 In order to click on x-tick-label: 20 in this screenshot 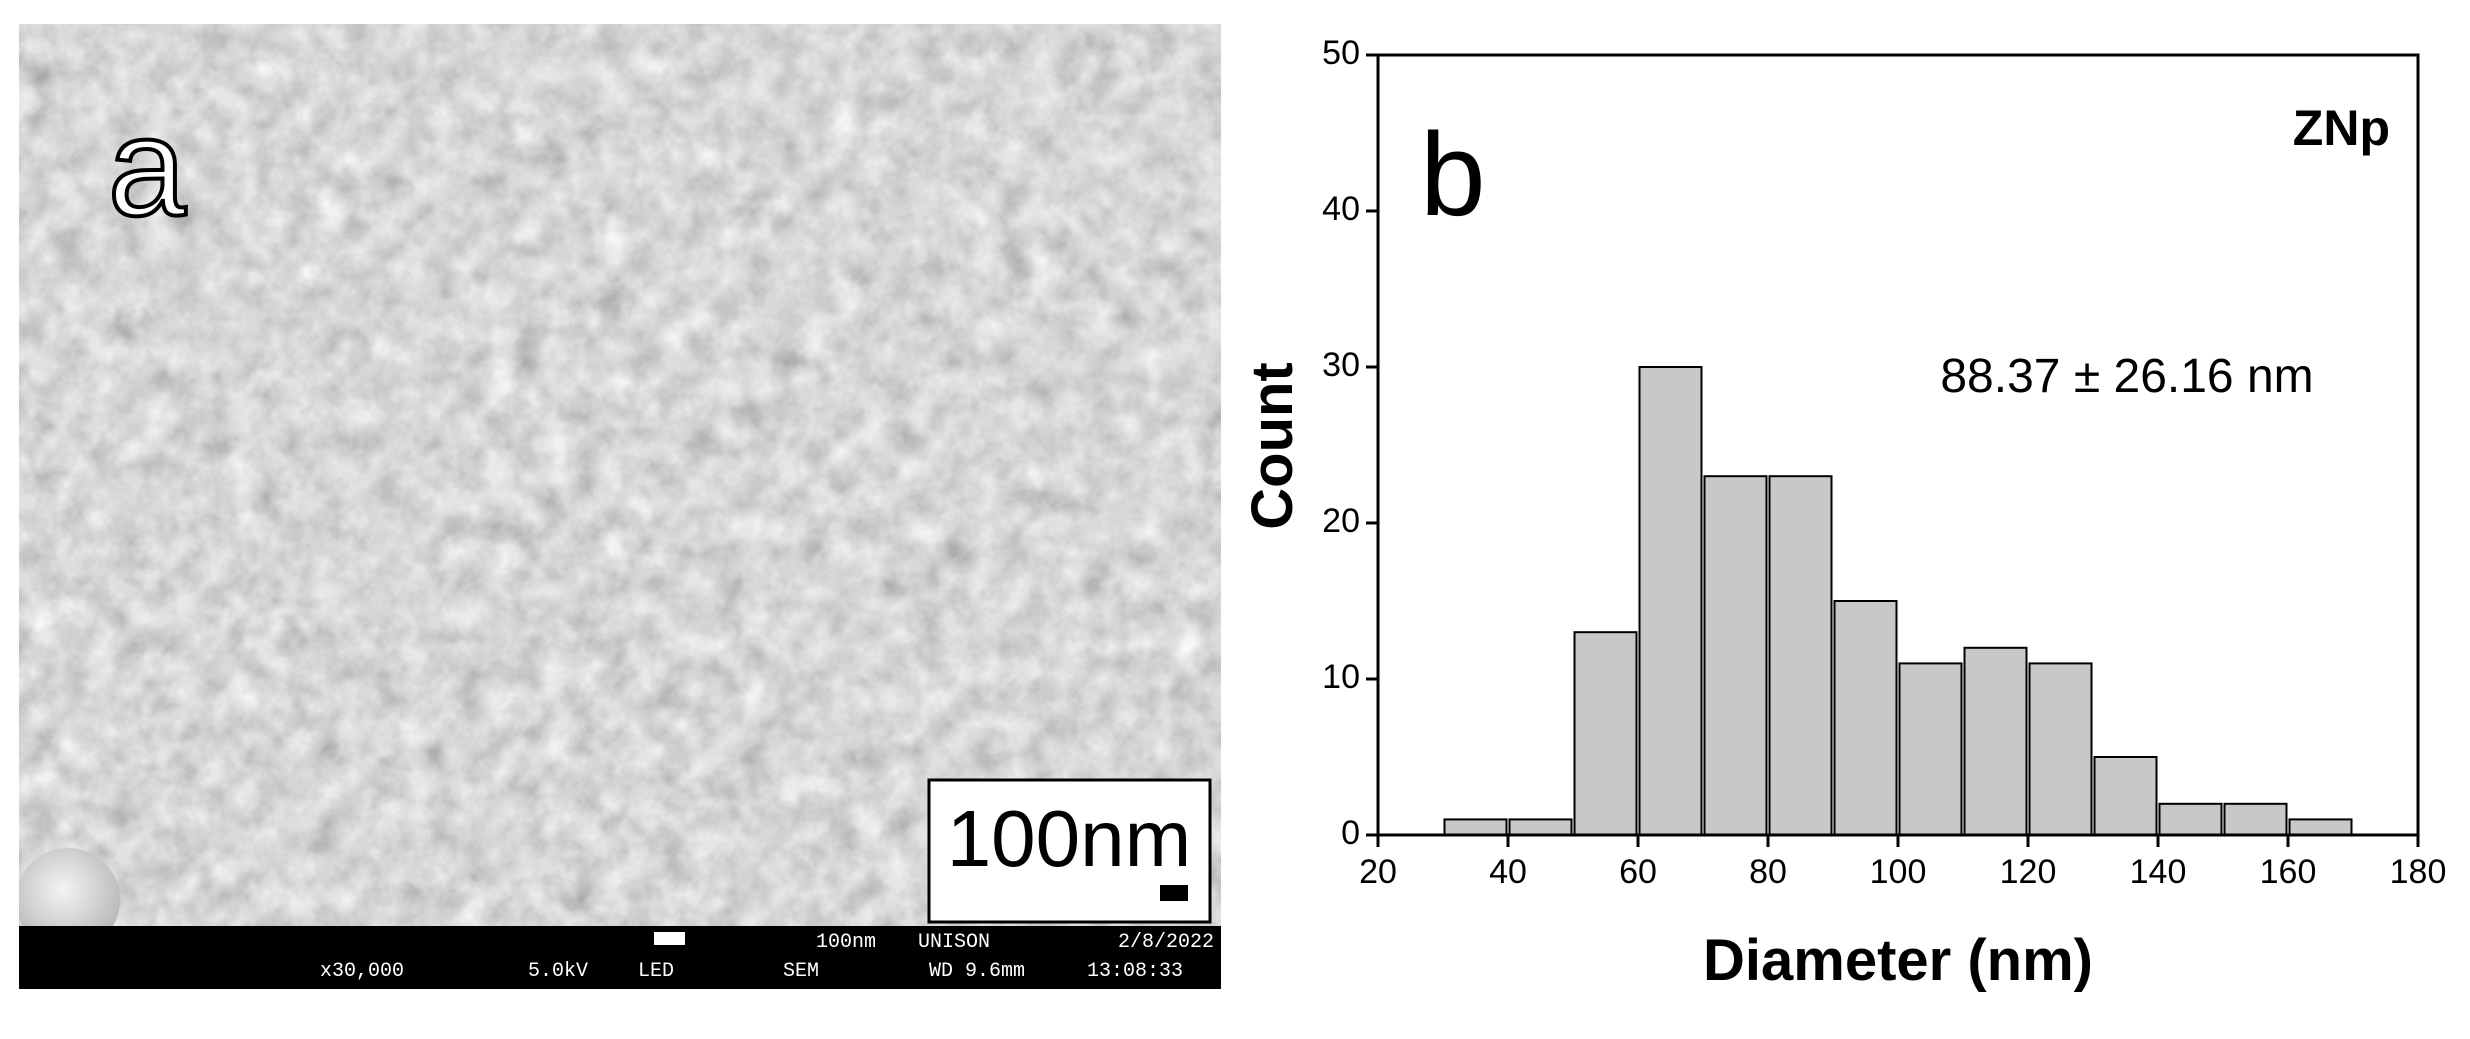, I will do `click(1378, 872)`.